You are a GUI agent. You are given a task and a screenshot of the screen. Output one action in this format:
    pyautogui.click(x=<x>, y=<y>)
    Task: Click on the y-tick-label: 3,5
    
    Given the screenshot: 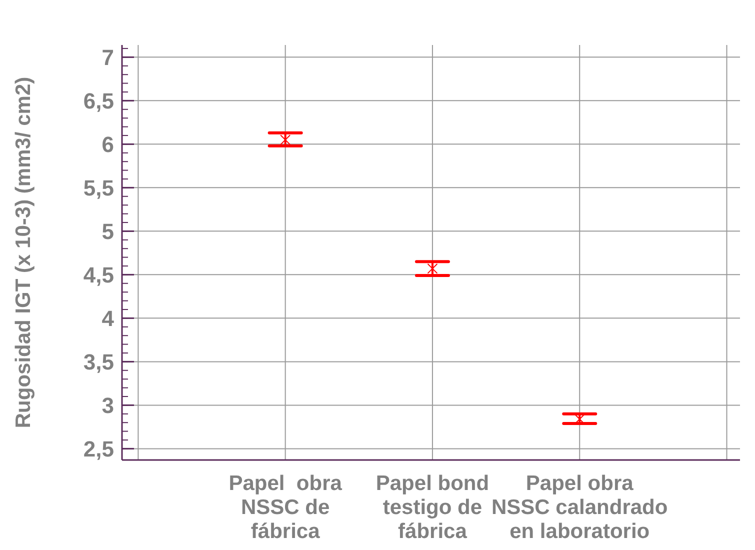 What is the action you would take?
    pyautogui.click(x=98, y=361)
    